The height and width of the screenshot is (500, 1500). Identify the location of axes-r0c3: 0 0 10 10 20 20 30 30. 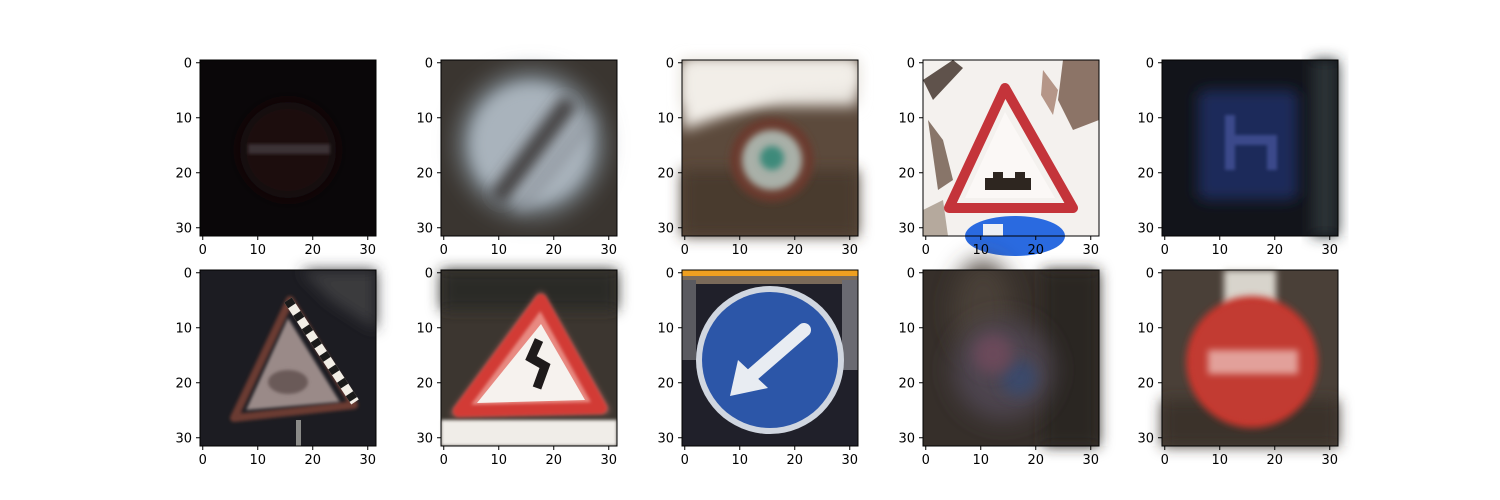
(999, 157).